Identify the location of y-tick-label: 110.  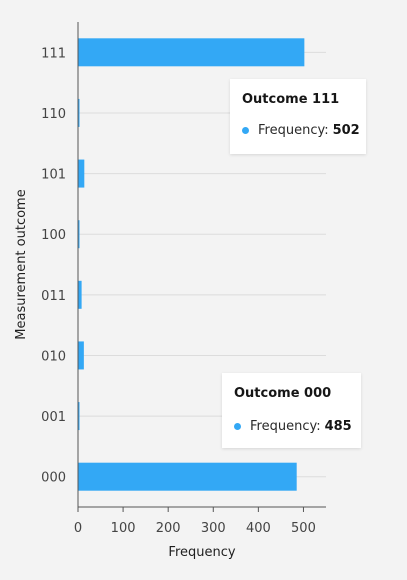
(53, 114).